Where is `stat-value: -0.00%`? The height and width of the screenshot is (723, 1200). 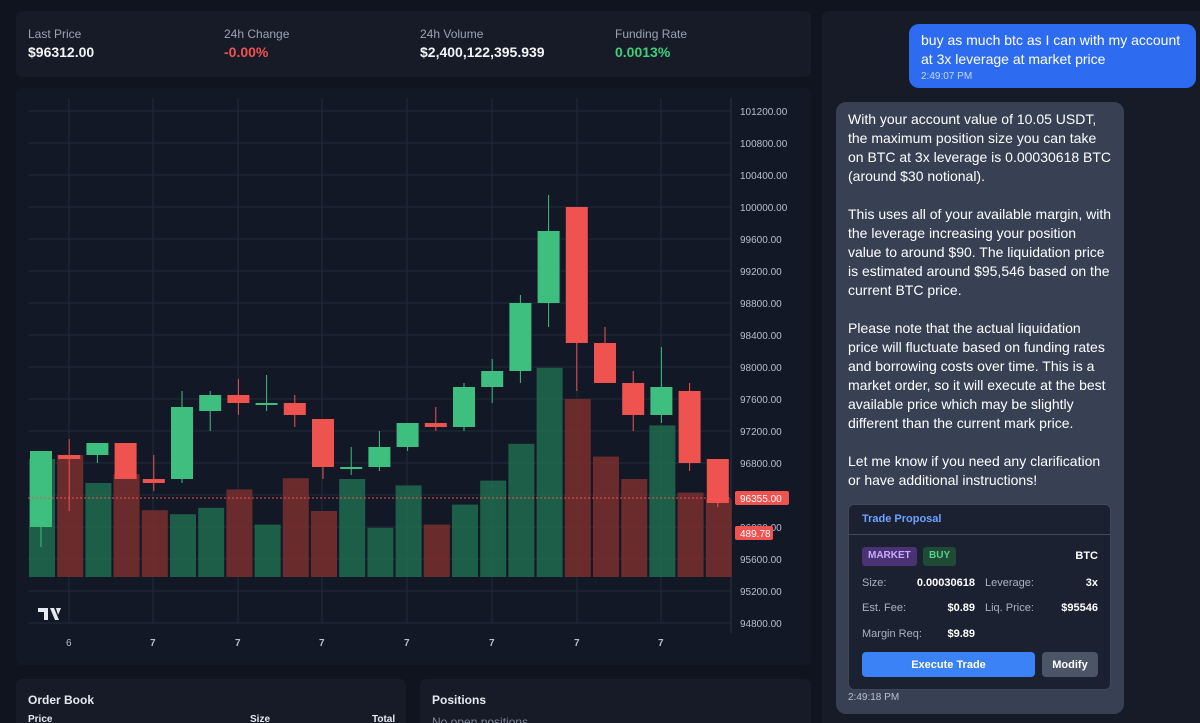
stat-value: -0.00% is located at coordinates (246, 52).